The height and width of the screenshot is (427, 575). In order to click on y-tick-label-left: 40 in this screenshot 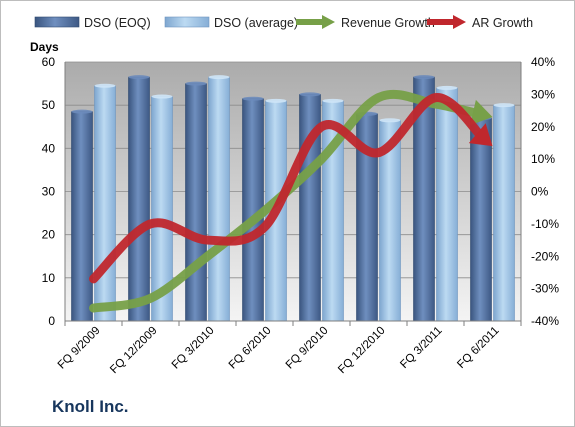, I will do `click(49, 148)`.